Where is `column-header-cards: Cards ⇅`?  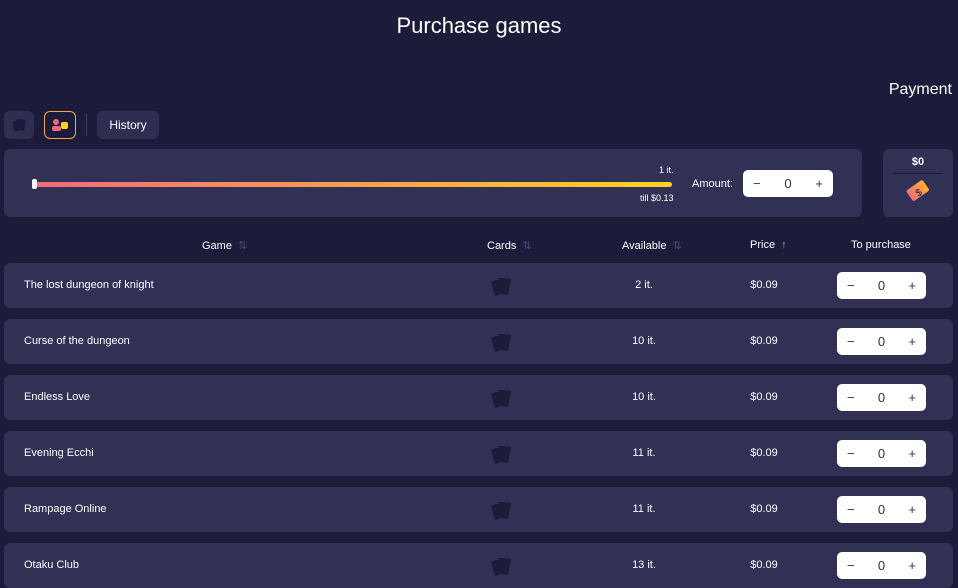 column-header-cards: Cards ⇅ is located at coordinates (509, 245).